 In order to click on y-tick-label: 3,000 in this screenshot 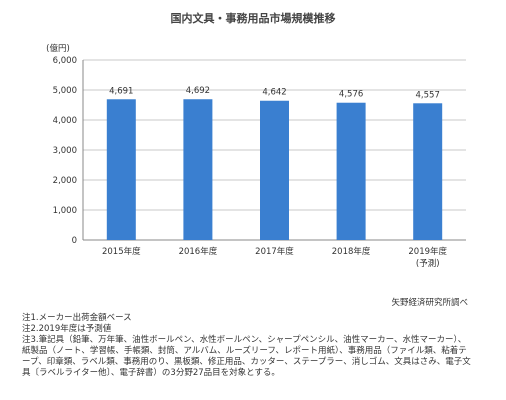, I will do `click(65, 151)`.